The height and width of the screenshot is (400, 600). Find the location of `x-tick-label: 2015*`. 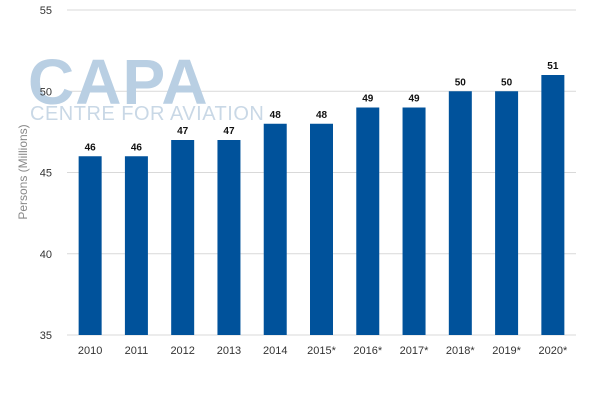

x-tick-label: 2015* is located at coordinates (321, 351).